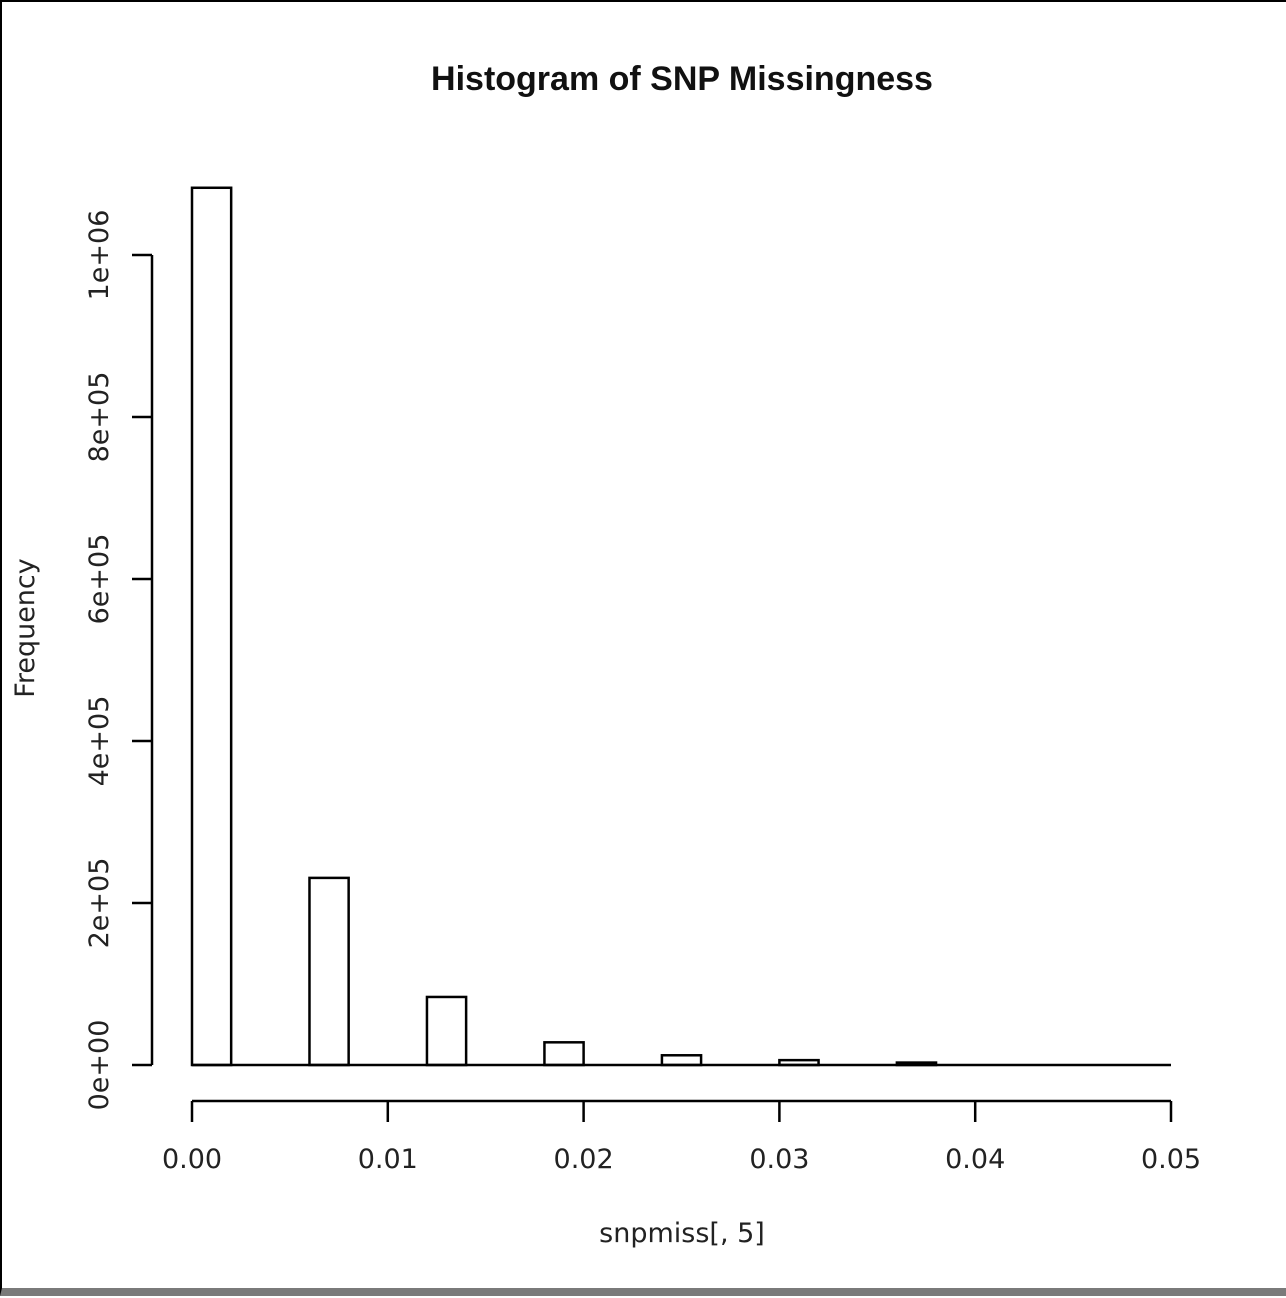  What do you see at coordinates (388, 1159) in the screenshot?
I see `x-tick-label: 0.01` at bounding box center [388, 1159].